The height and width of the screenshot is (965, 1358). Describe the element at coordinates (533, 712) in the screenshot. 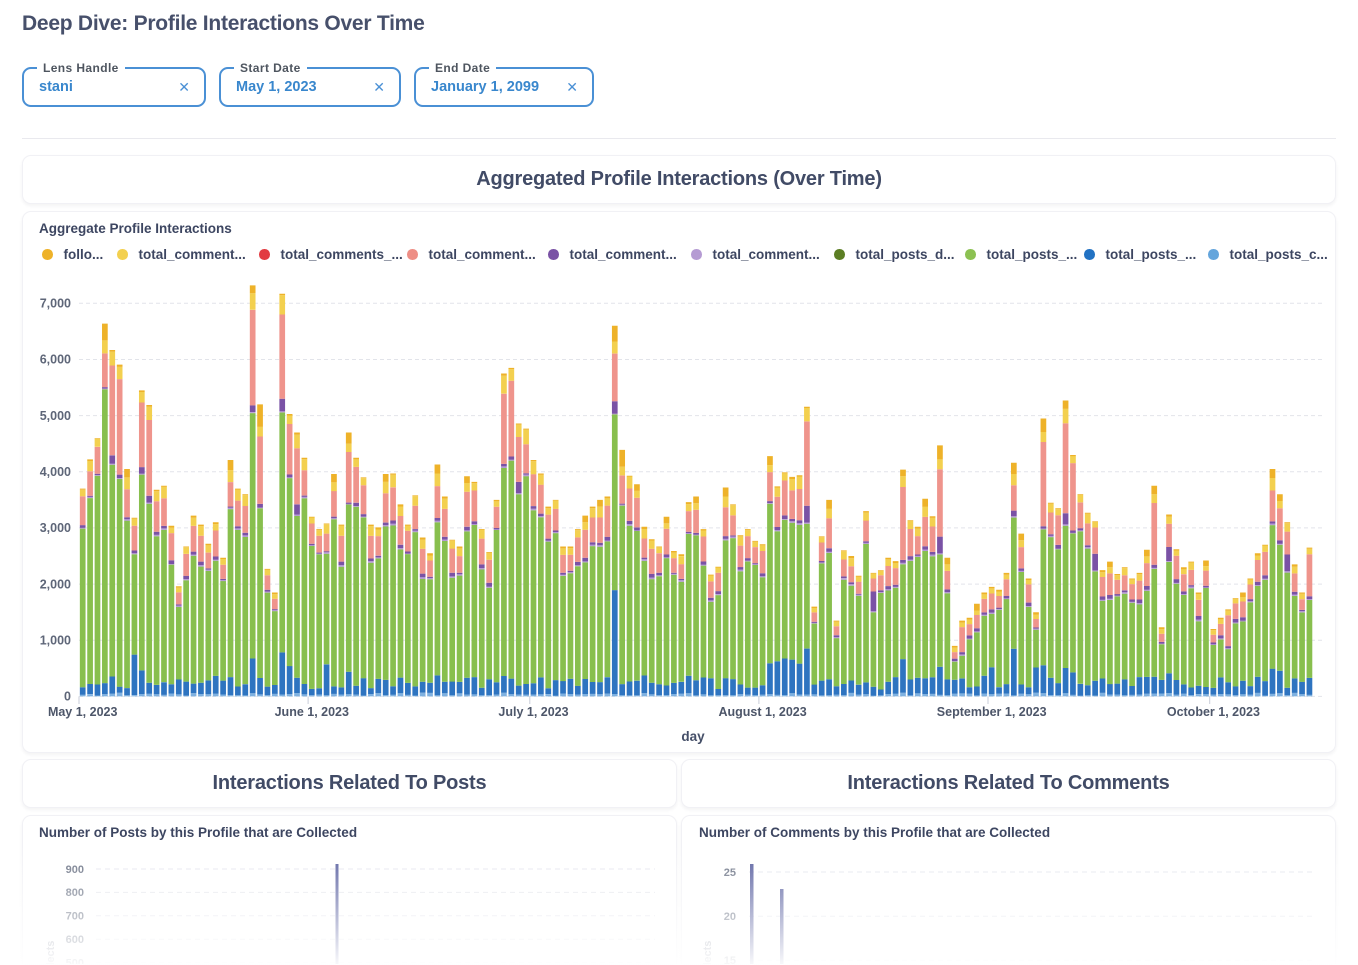

I see `svg-text: July 1, 2023` at that location.